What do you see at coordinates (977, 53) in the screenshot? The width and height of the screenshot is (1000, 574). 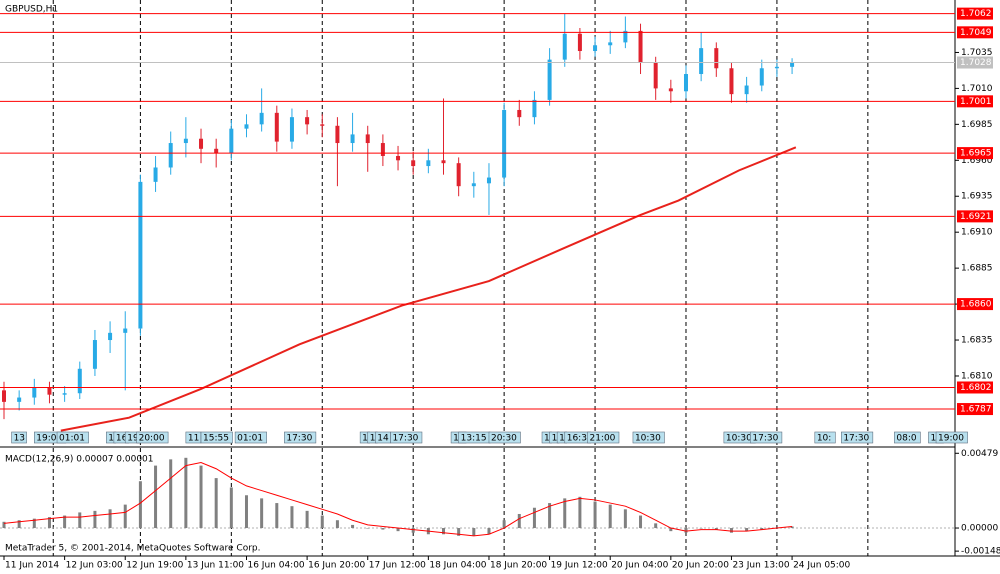 I see `y-tick-label: 1.7035` at bounding box center [977, 53].